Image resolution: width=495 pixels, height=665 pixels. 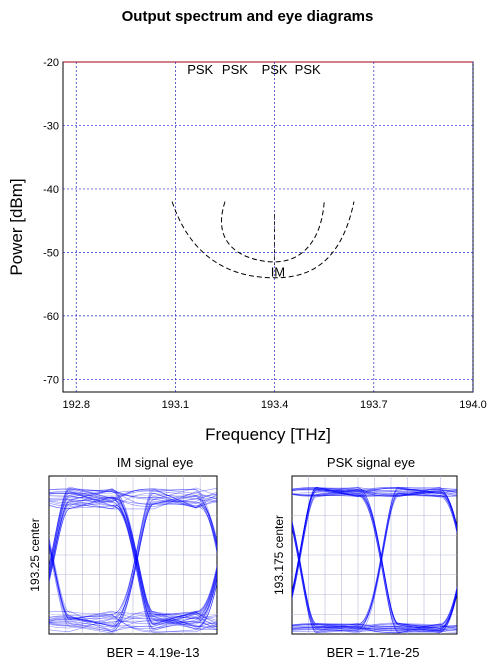 What do you see at coordinates (155, 462) in the screenshot?
I see `im-eye-title: IM signal eye` at bounding box center [155, 462].